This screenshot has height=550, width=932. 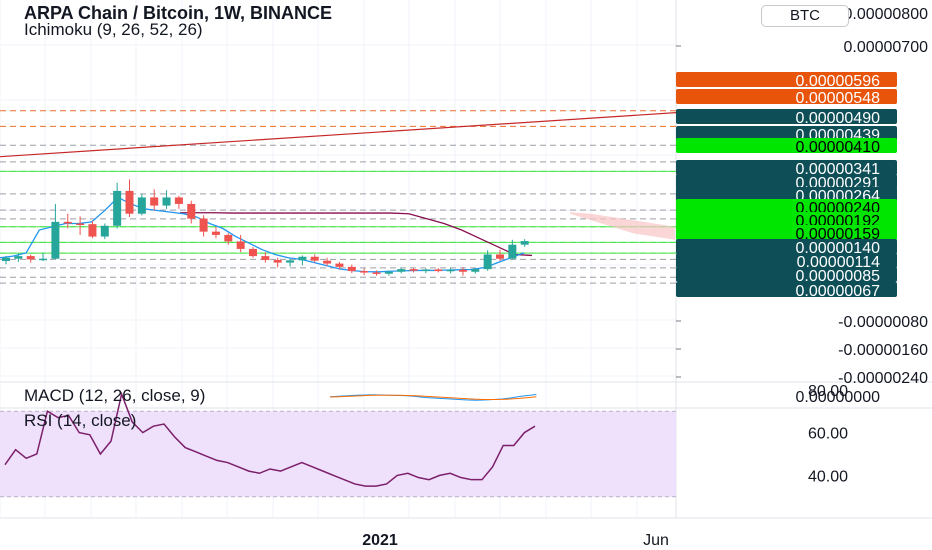 I want to click on price-level-label: 0.00000548, so click(x=837, y=98).